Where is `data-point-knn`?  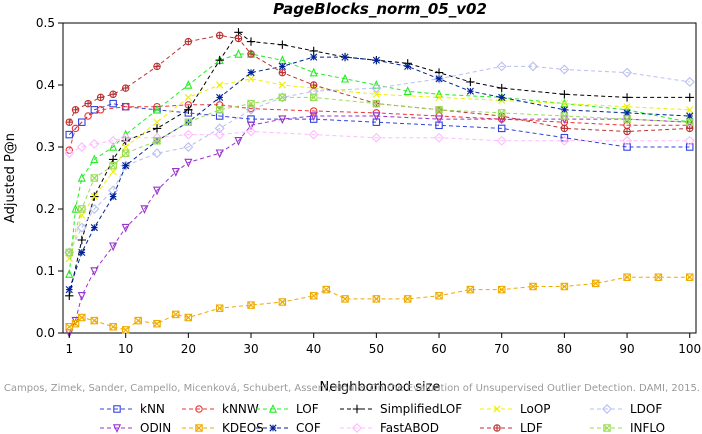 data-point-knn is located at coordinates (501, 128).